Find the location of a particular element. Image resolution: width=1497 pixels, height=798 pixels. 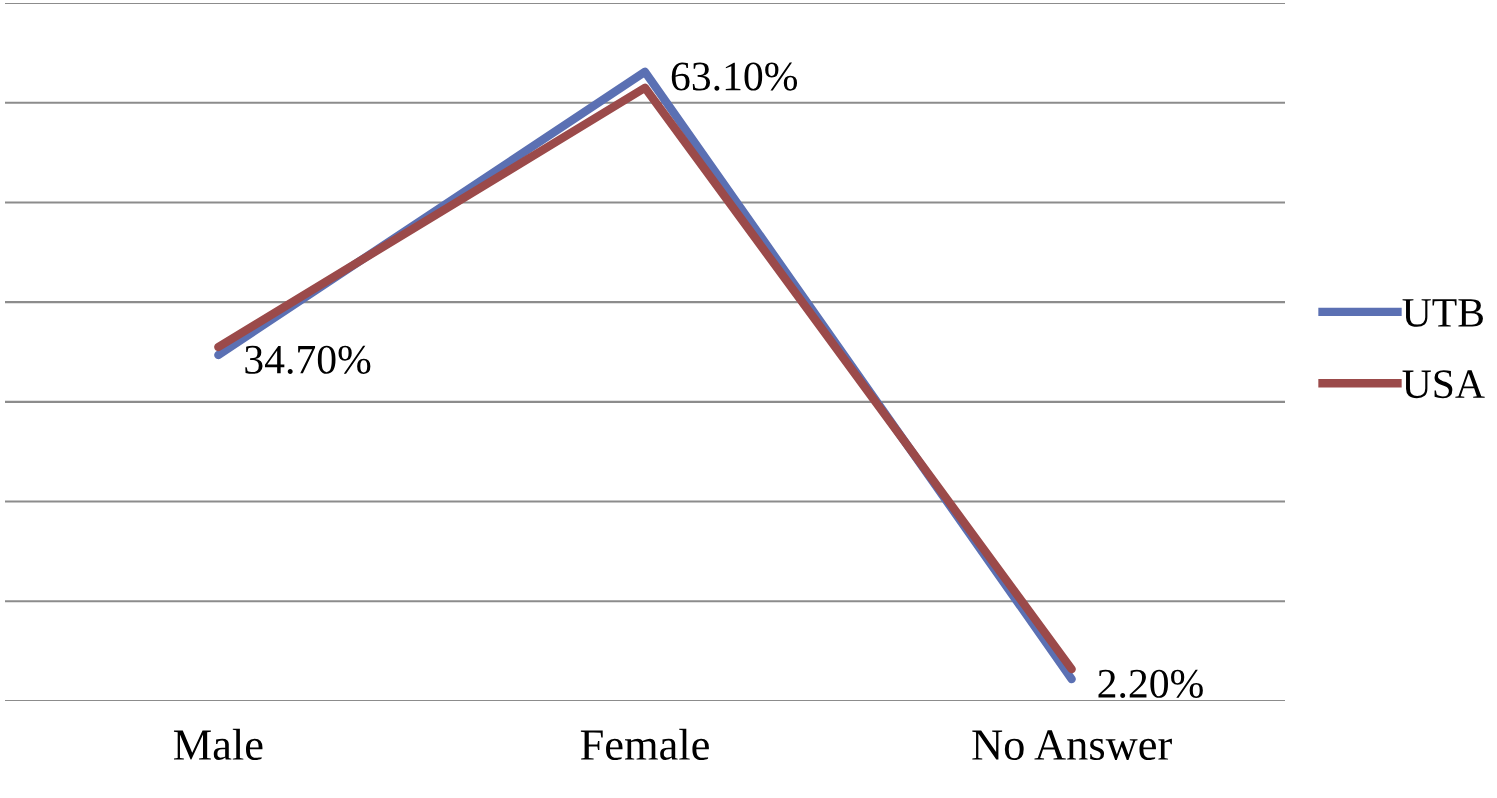

data-label: 34.70% is located at coordinates (308, 359).